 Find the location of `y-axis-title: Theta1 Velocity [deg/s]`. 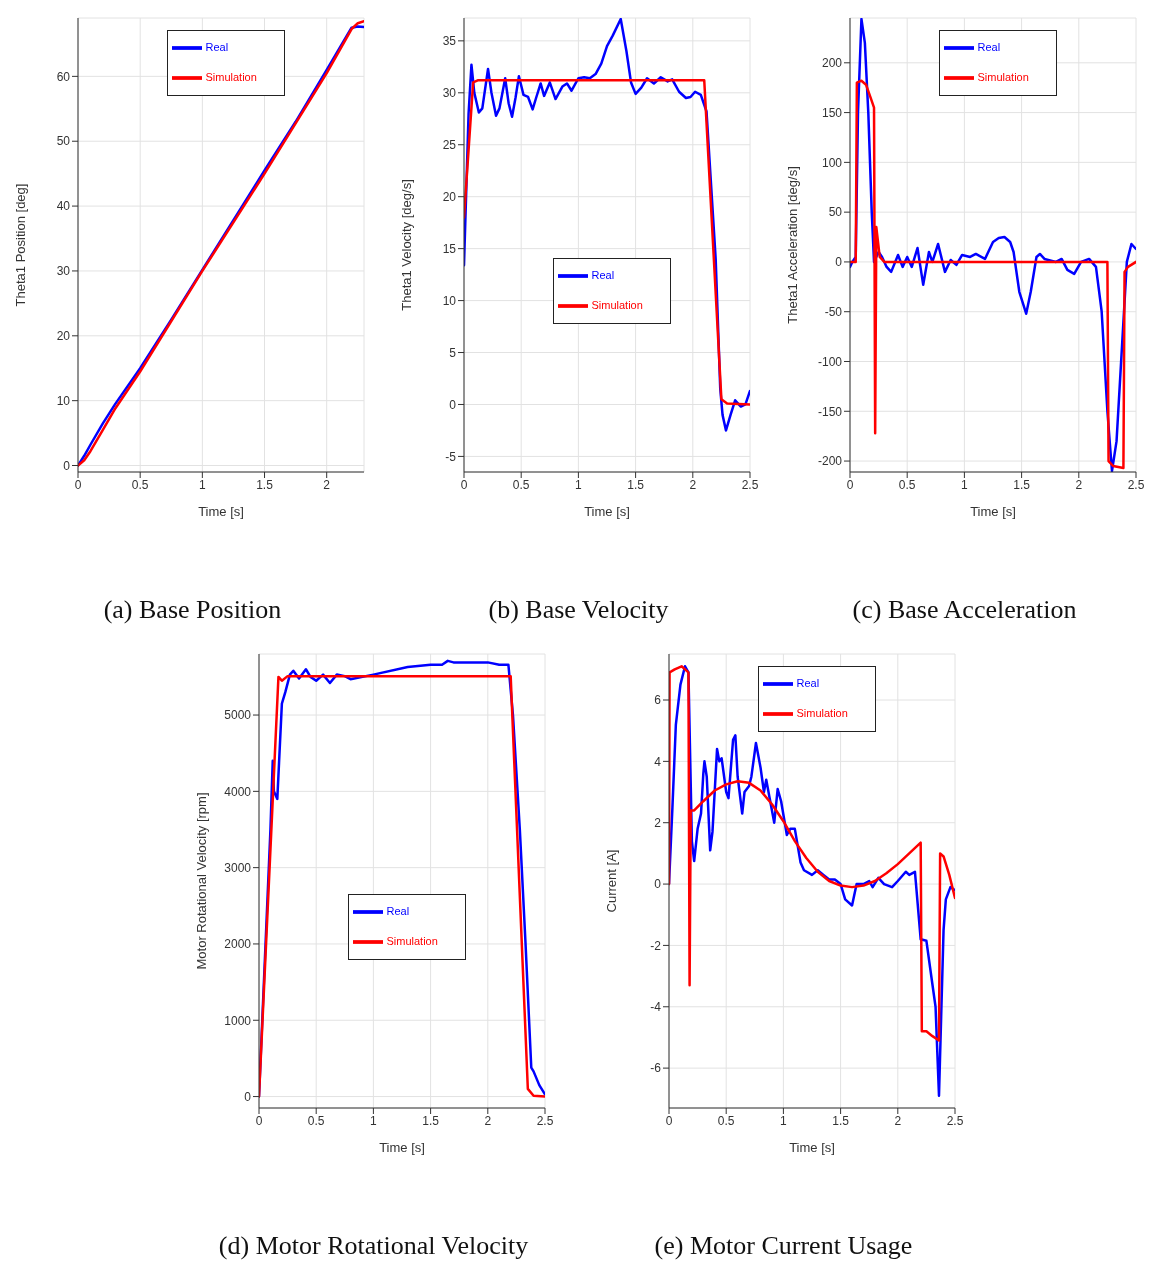

y-axis-title: Theta1 Velocity [deg/s] is located at coordinates (406, 245).